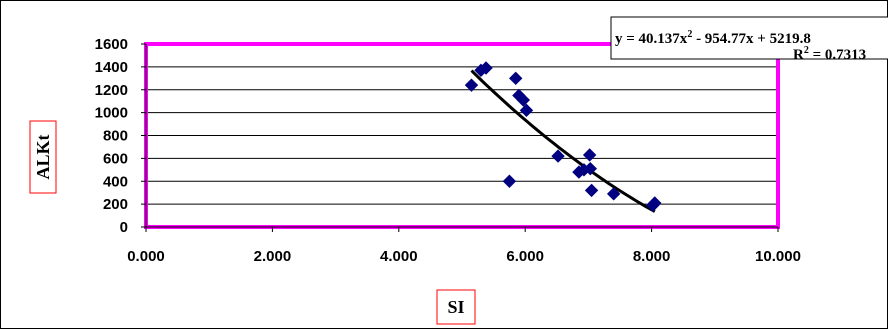 This screenshot has height=330, width=888. I want to click on y-axis-title: ALKt, so click(43, 156).